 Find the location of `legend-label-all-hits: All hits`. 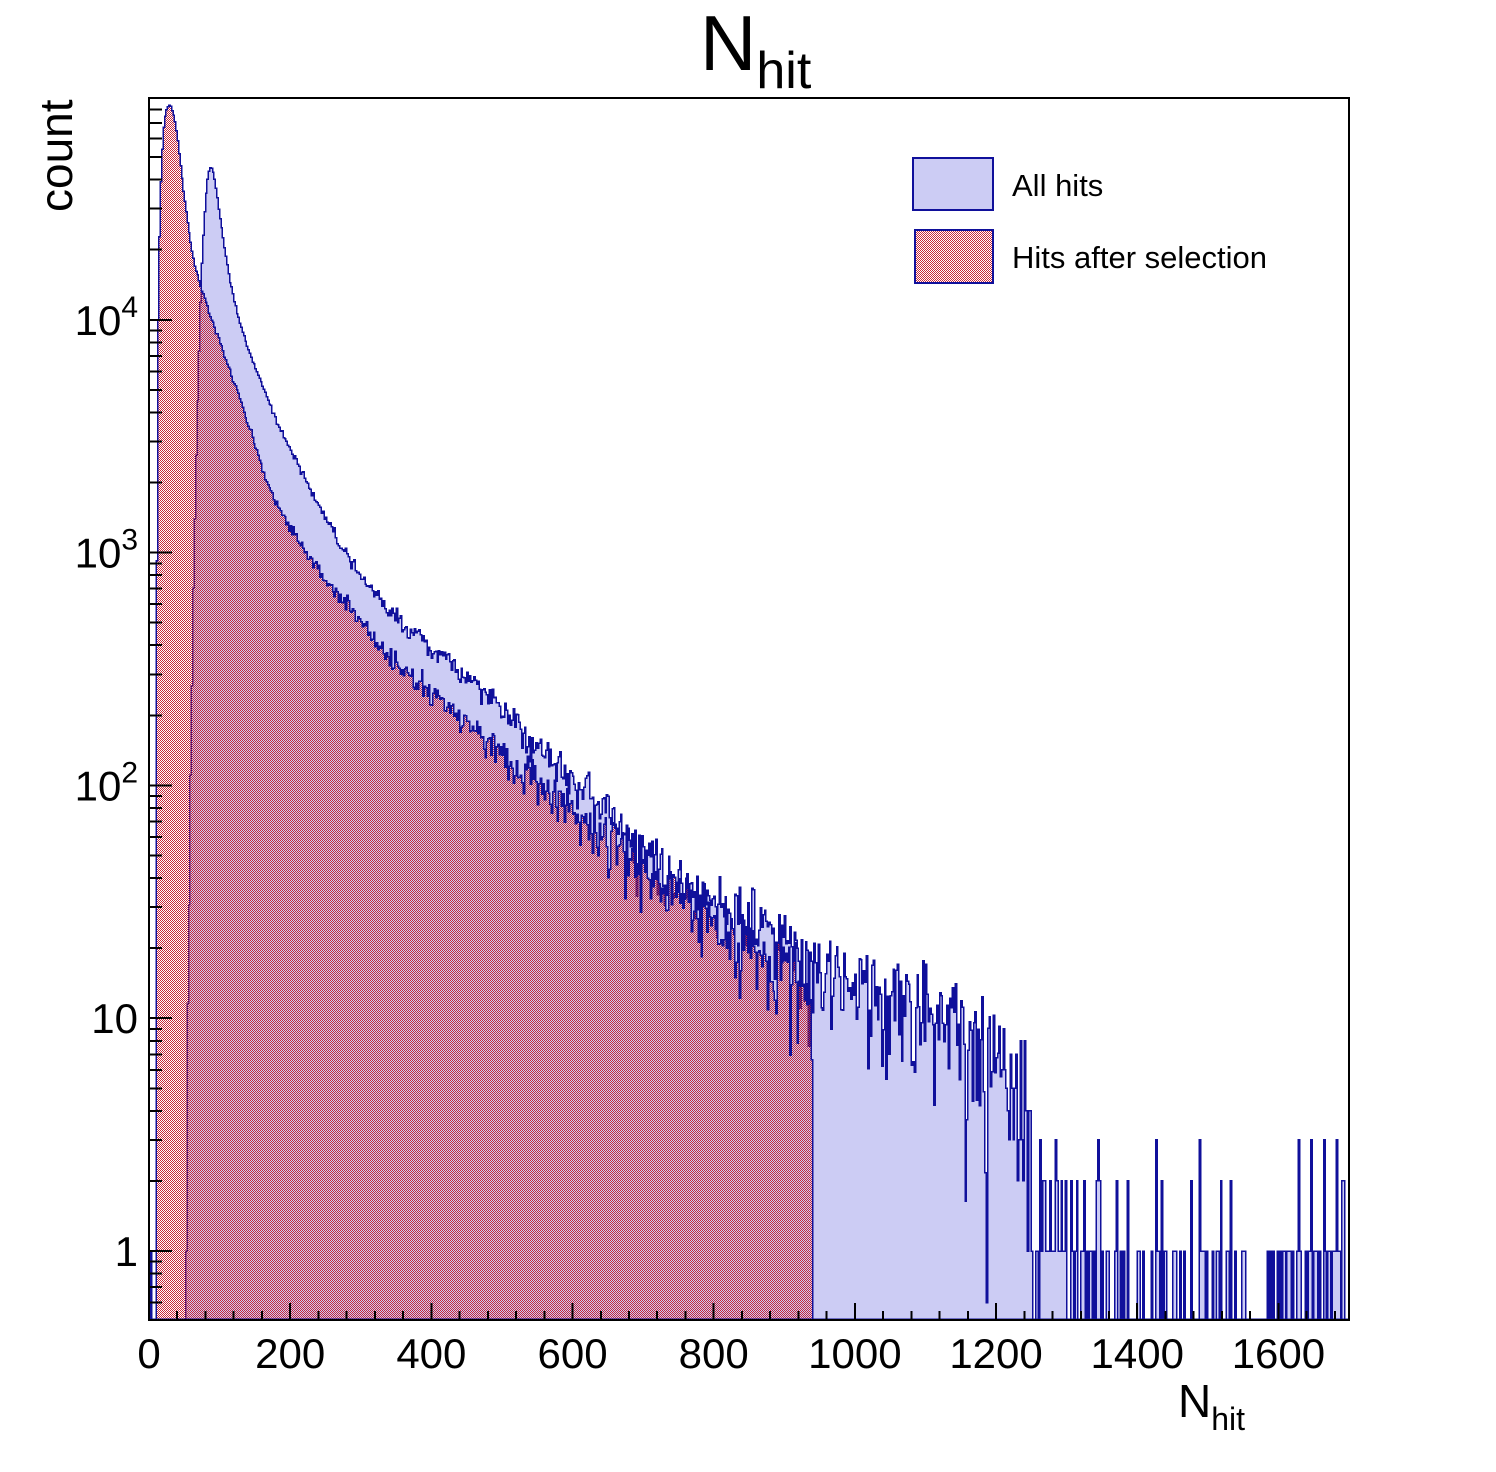

legend-label-all-hits: All hits is located at coordinates (1057, 185).